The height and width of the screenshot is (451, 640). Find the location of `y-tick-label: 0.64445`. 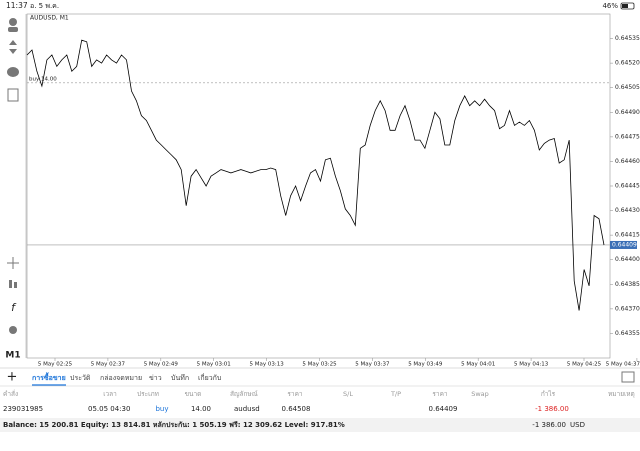

y-tick-label: 0.64445 is located at coordinates (627, 186).